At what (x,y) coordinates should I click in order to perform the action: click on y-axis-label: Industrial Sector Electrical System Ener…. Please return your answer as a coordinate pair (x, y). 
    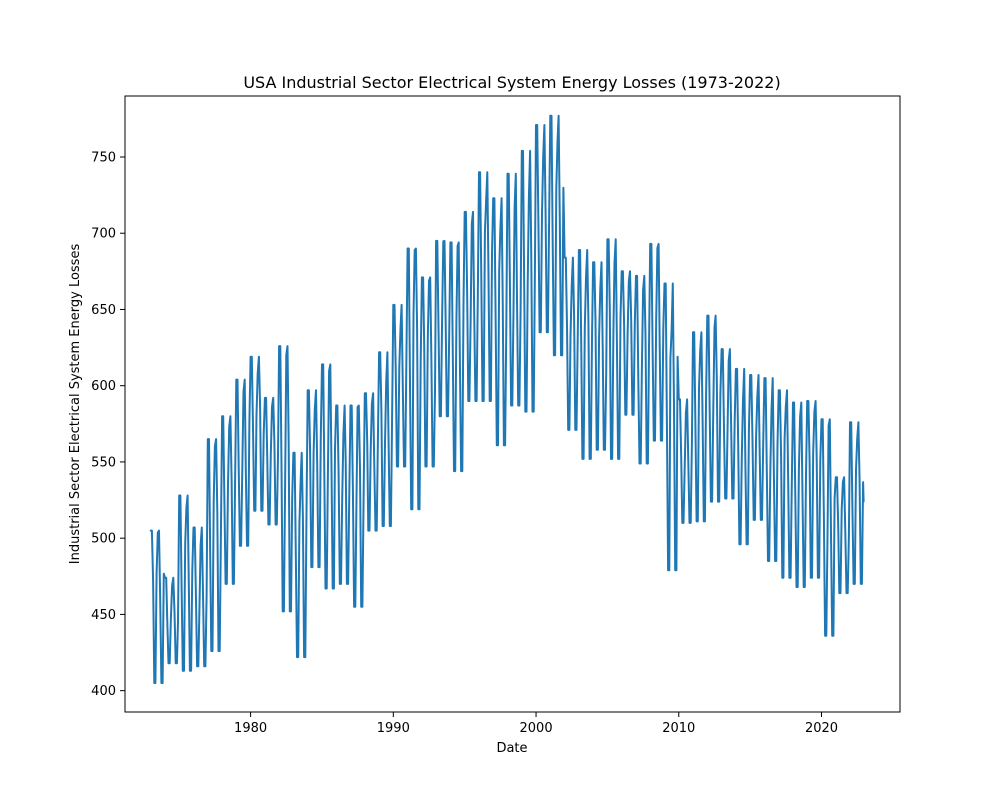
    Looking at the image, I should click on (75, 404).